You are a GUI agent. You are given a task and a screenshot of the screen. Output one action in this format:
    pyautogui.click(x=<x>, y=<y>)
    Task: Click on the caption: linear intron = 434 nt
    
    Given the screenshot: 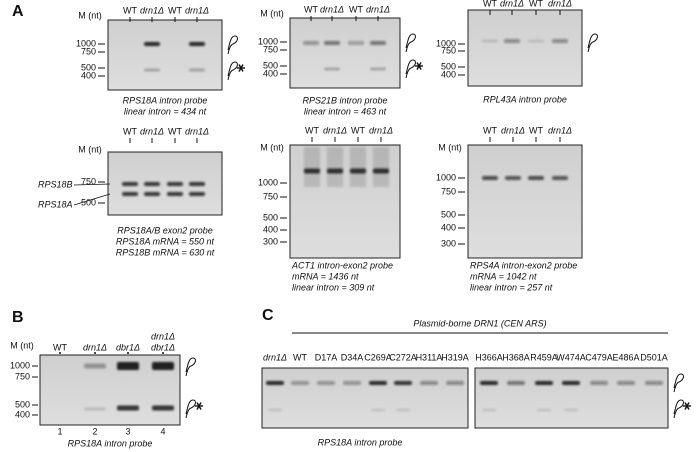 What is the action you would take?
    pyautogui.click(x=165, y=111)
    